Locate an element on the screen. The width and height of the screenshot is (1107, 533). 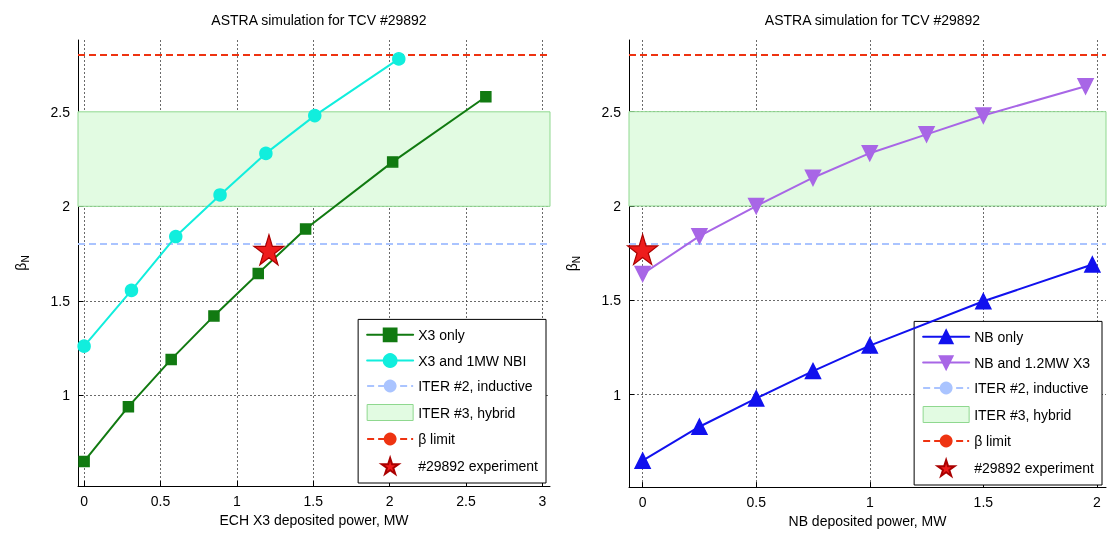
legend-label: NB only is located at coordinates (999, 336).